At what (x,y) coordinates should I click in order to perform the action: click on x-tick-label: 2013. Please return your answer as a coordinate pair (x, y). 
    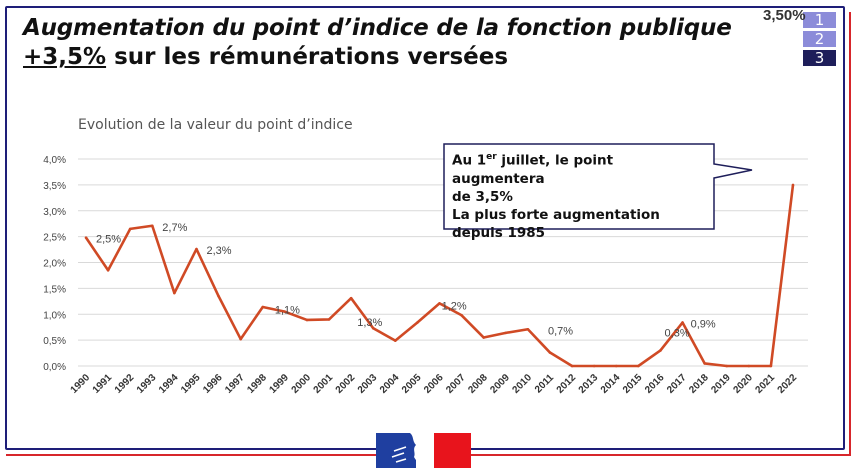
    Looking at the image, I should click on (589, 384).